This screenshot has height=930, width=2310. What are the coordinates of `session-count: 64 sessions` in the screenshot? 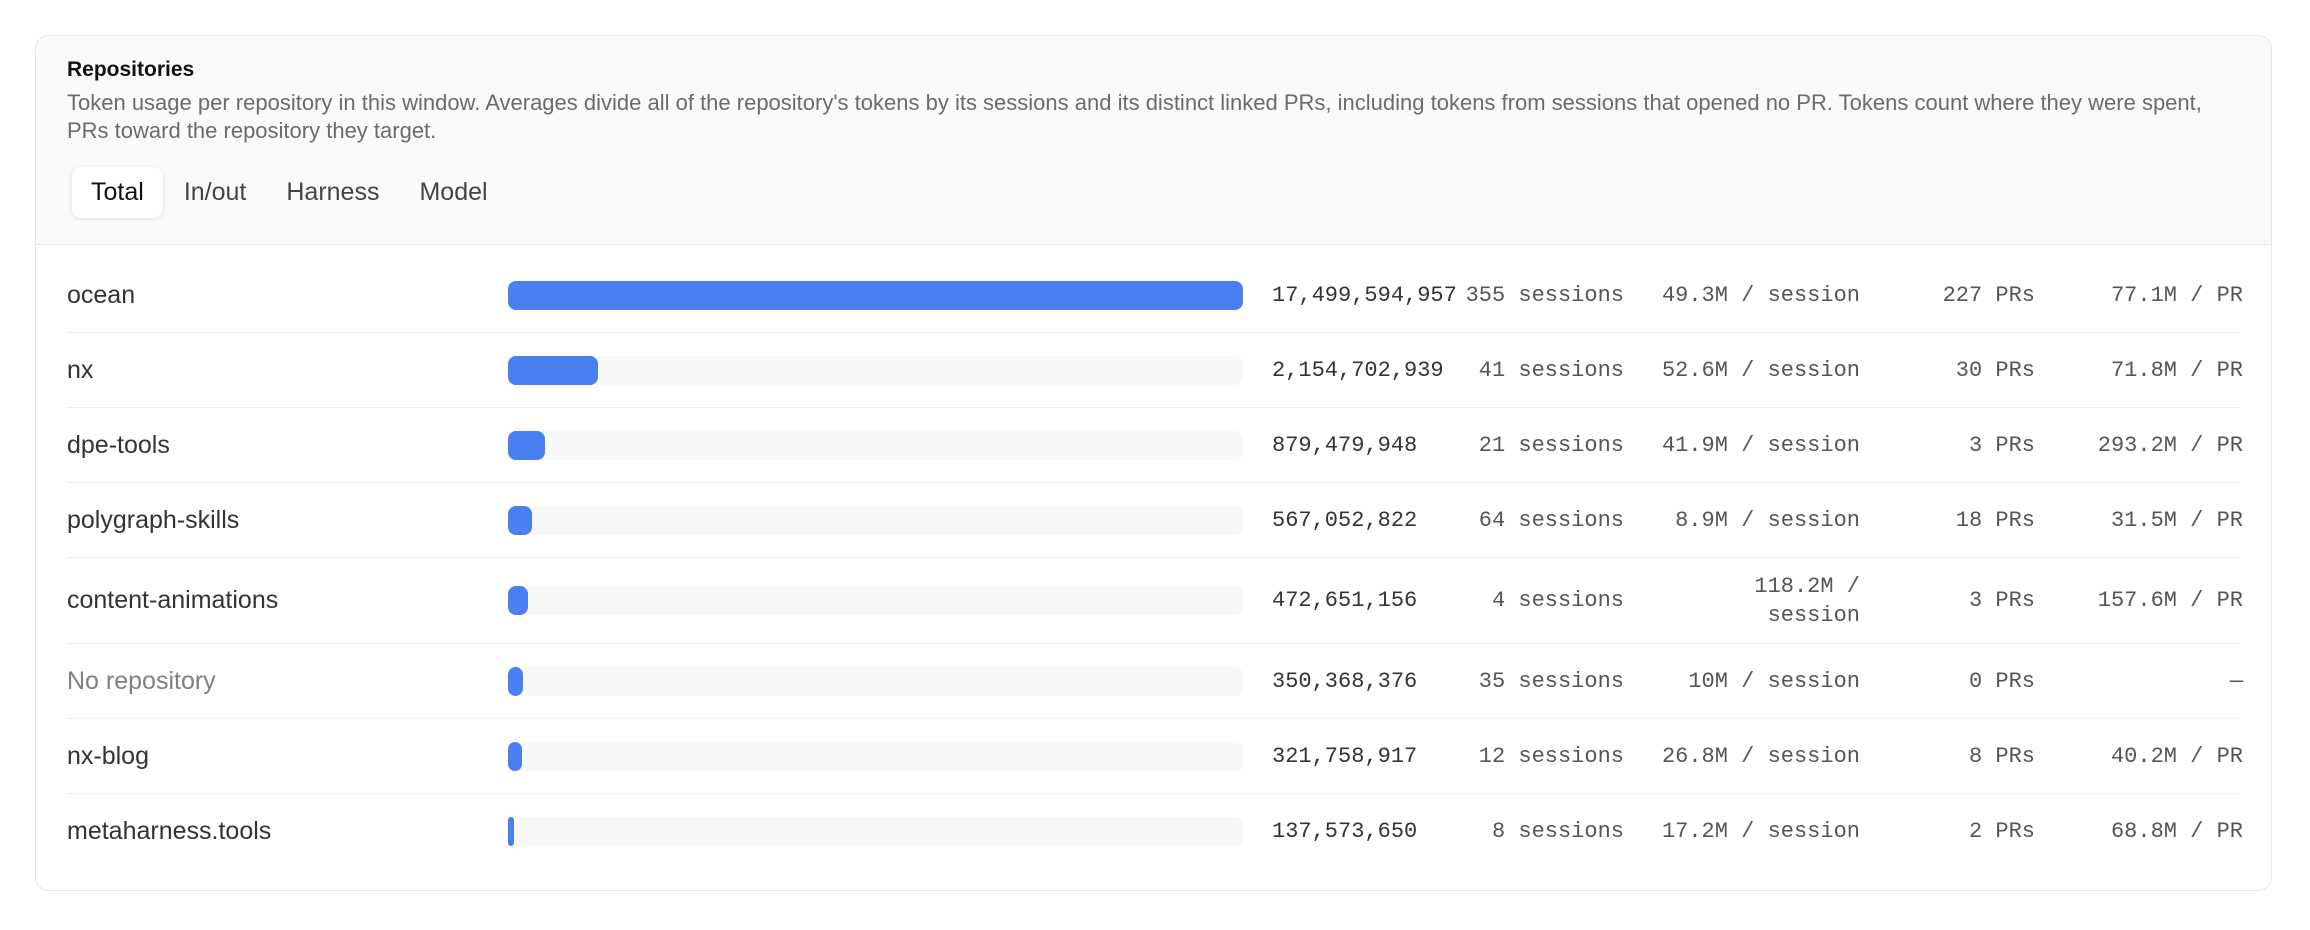 It's located at (1551, 520).